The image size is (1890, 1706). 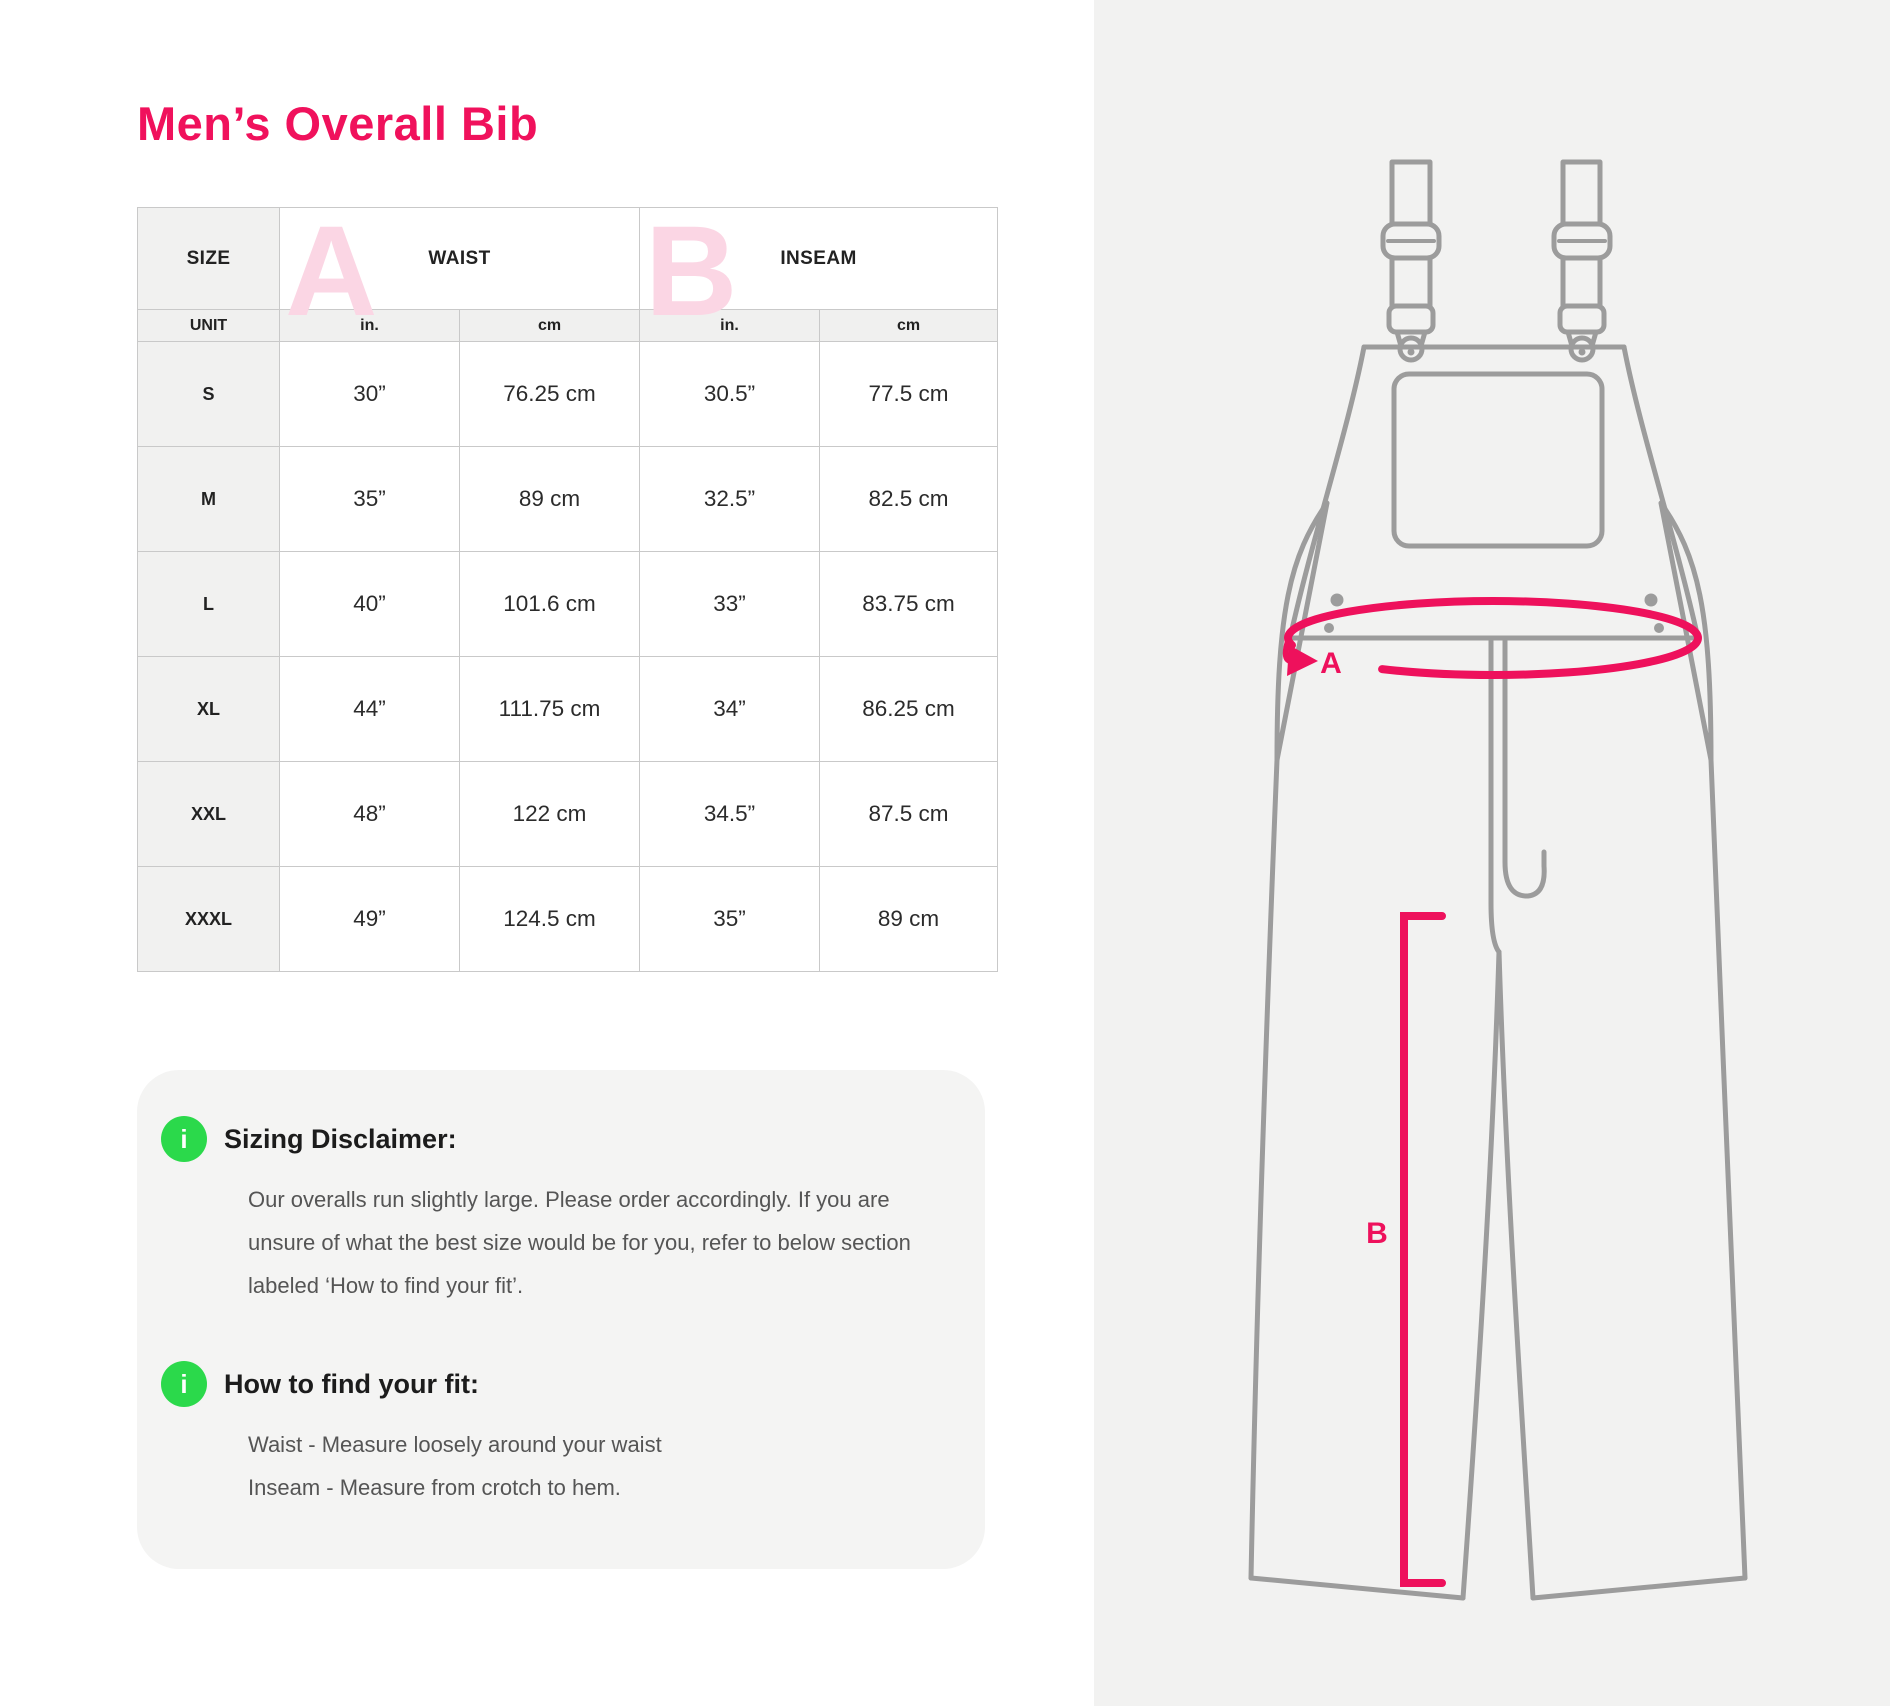 I want to click on col-header-inseam: B INSEAM, so click(x=819, y=271).